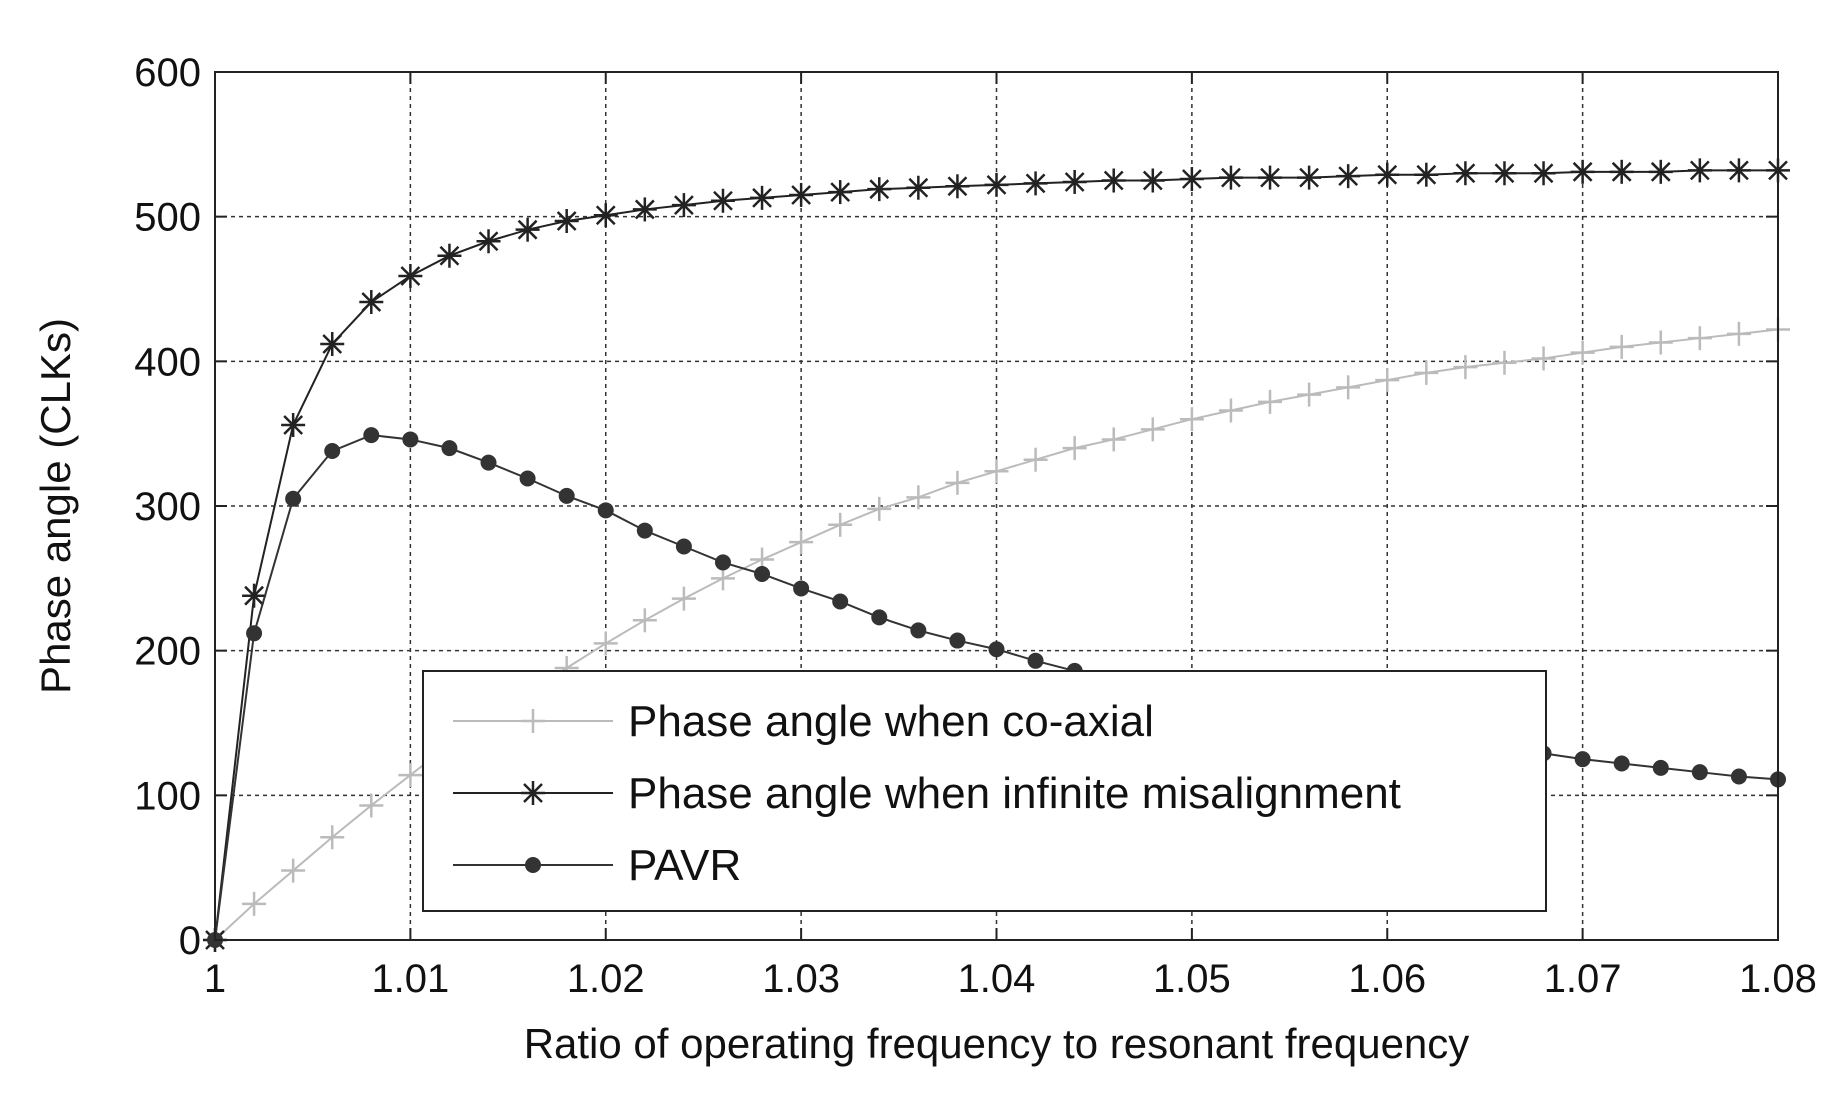 The width and height of the screenshot is (1844, 1099). I want to click on y-tick-label: 300, so click(167, 507).